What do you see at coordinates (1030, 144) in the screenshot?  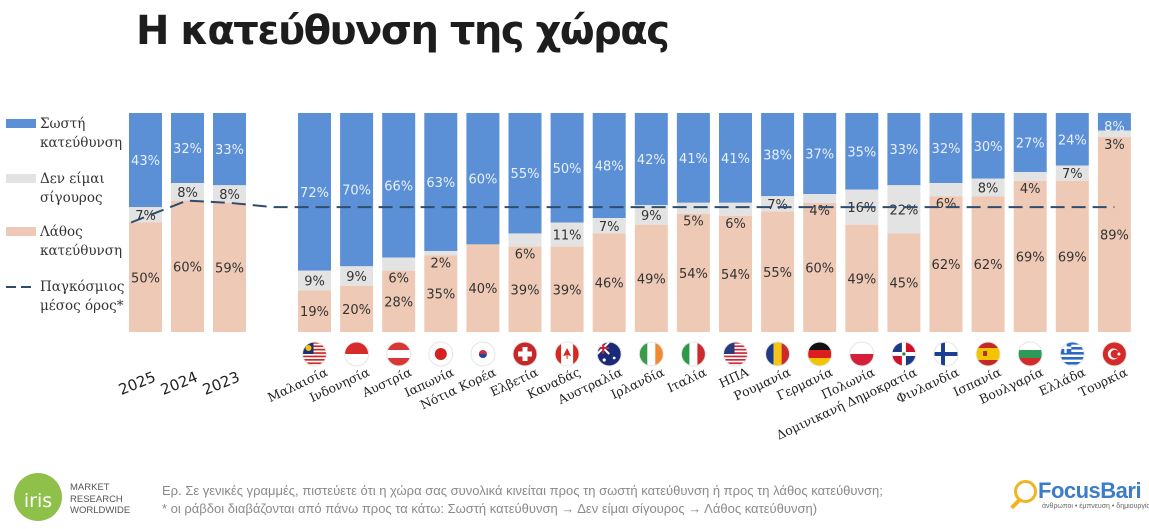 I see `data-label-right: 27%` at bounding box center [1030, 144].